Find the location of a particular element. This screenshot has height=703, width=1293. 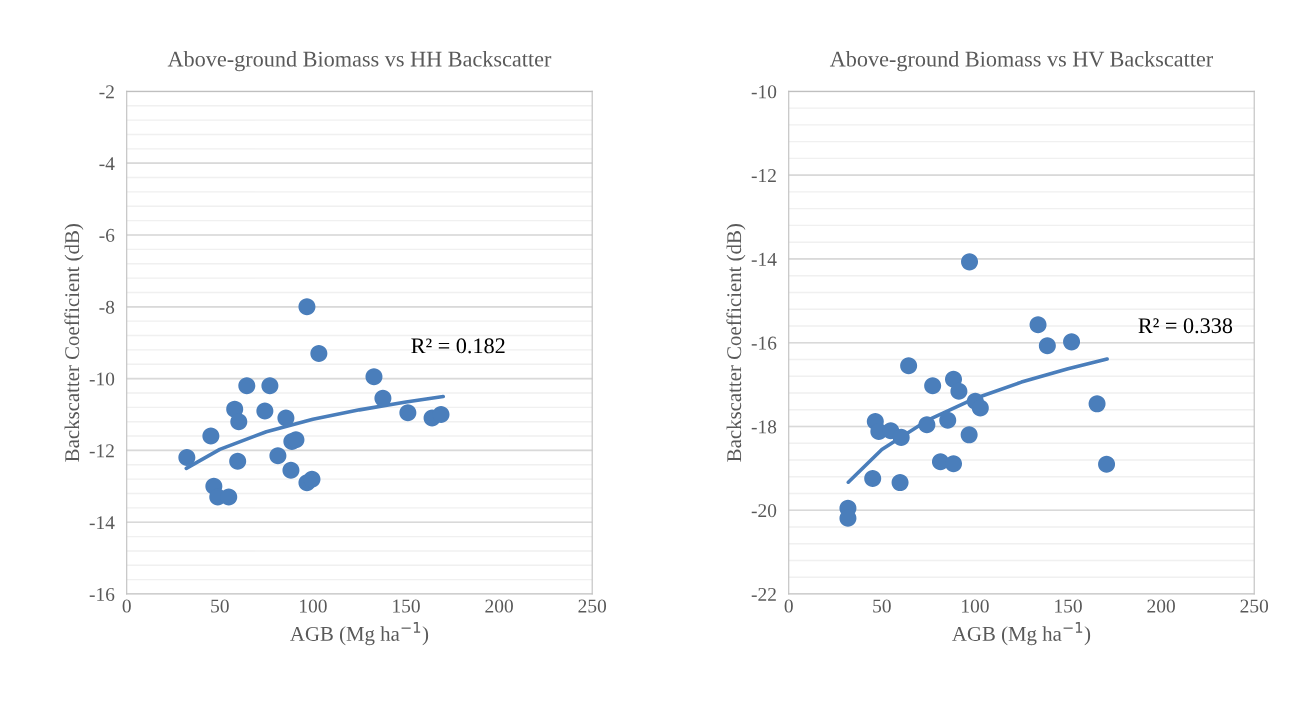

y-tick-label: -2 is located at coordinates (106, 92).